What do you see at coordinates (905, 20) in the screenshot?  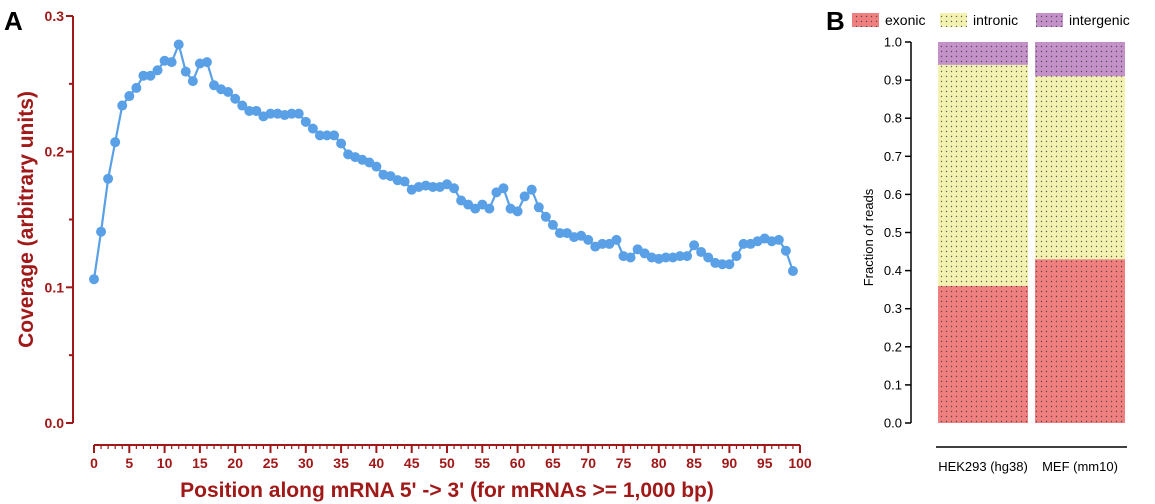 I see `legend-label-exonic: exonic` at bounding box center [905, 20].